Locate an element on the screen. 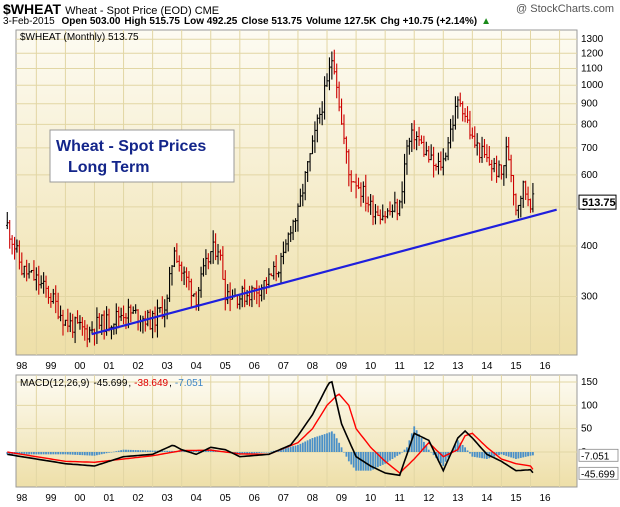  x-tick-label: 00 is located at coordinates (80, 366).